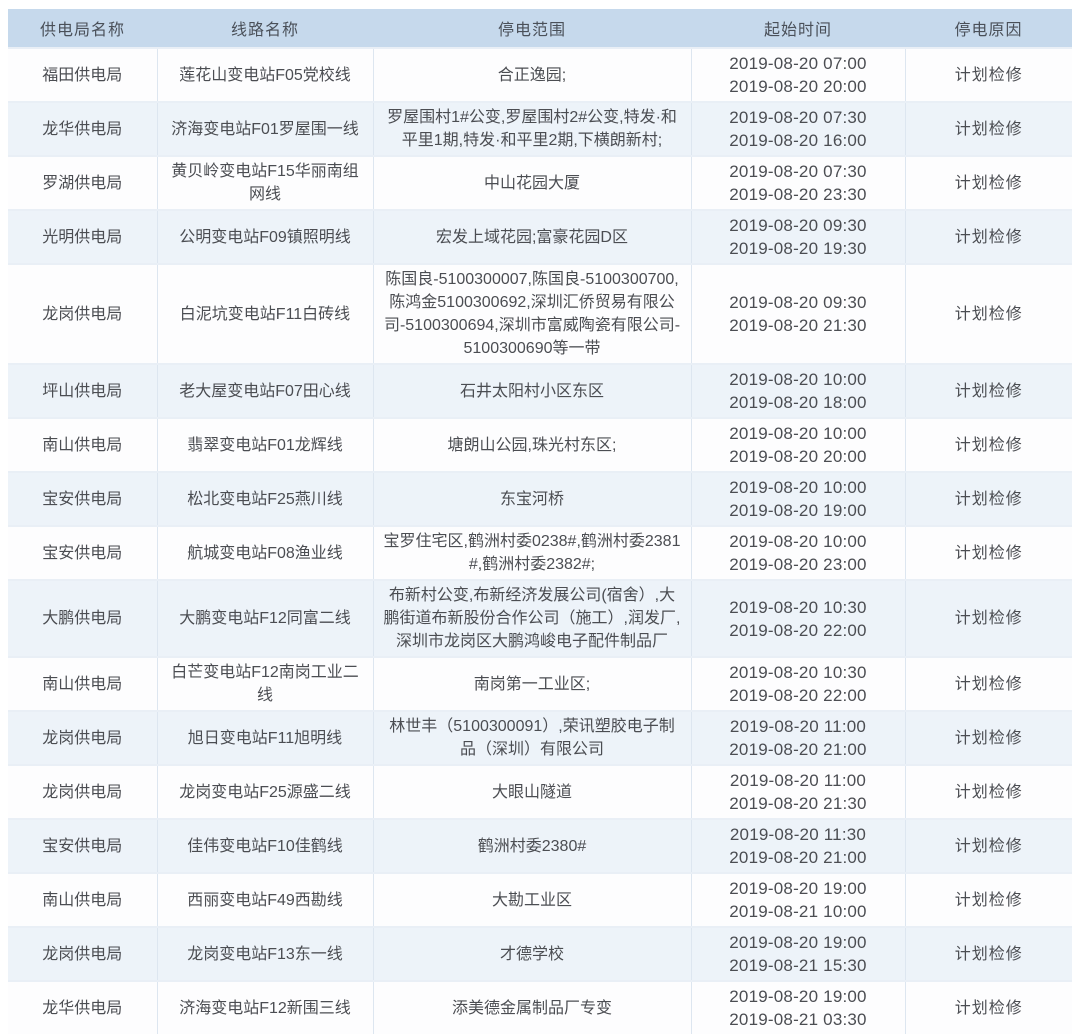 This screenshot has width=1080, height=1034. I want to click on outage-scope-cell: 宝罗住宅区,鹤洲村委0238#,鹤洲村委2381#,鹤洲村委2382#;, so click(532, 553).